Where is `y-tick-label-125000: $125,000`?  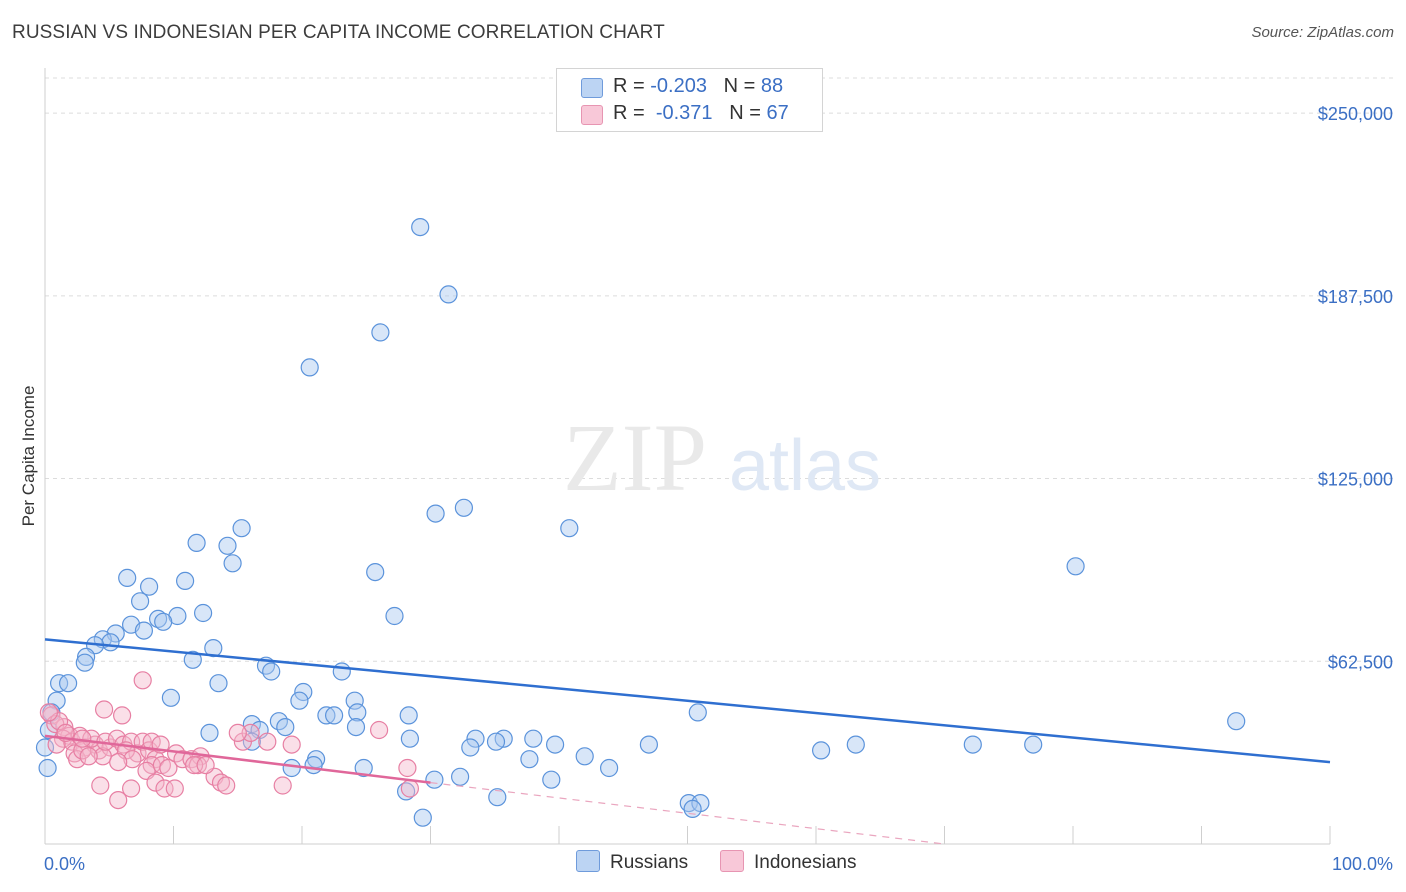
y-tick-label-125000: $125,000 is located at coordinates (1355, 480).